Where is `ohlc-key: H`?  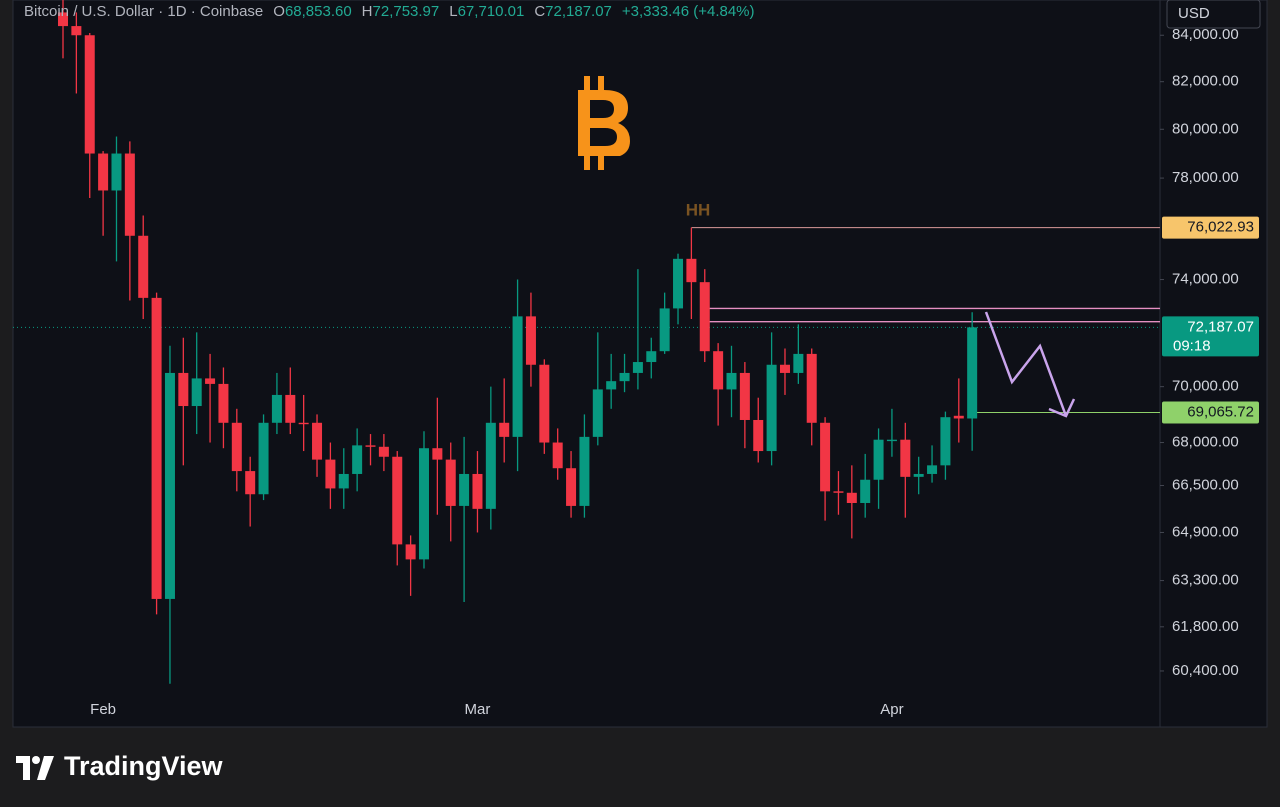
ohlc-key: H is located at coordinates (367, 11).